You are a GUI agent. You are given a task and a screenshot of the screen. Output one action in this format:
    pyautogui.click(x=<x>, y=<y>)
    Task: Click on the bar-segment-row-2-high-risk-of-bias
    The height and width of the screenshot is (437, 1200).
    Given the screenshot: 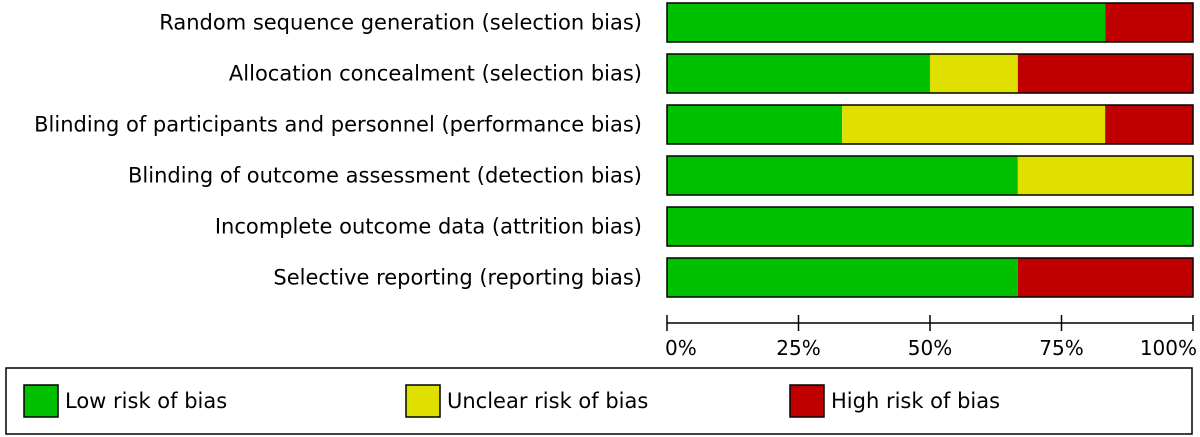 What is the action you would take?
    pyautogui.click(x=1105, y=73)
    